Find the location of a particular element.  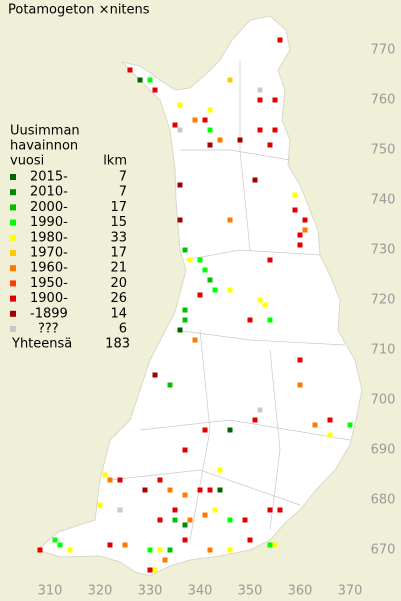

legend-label: 2000- is located at coordinates (49, 207).